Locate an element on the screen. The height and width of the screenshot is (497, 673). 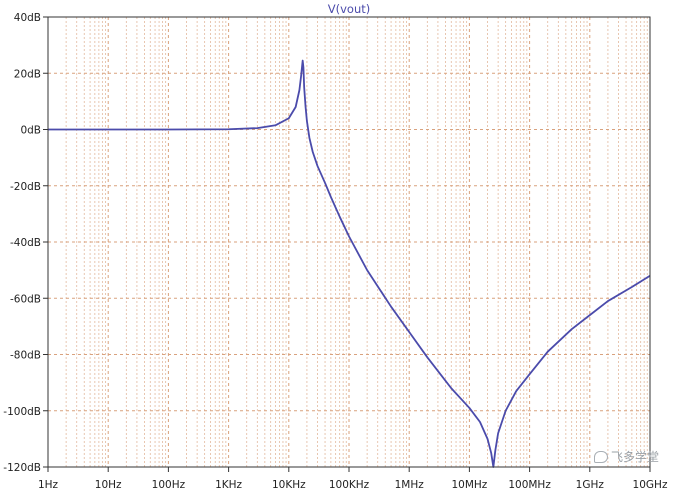
x-tick-label: 1GHz is located at coordinates (590, 485).